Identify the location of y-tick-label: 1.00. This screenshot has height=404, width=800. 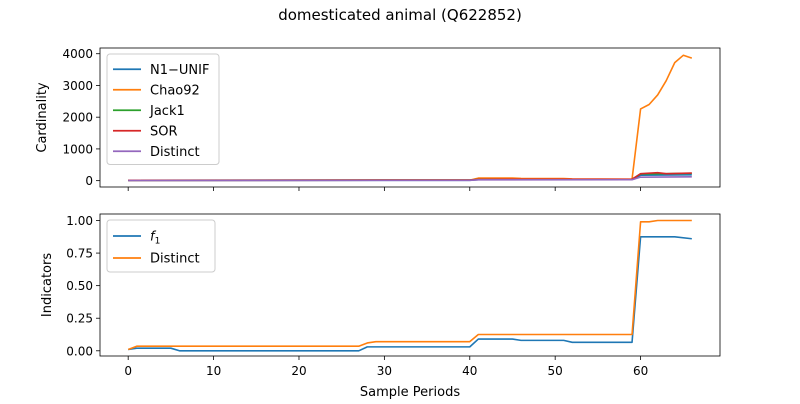
(79, 221).